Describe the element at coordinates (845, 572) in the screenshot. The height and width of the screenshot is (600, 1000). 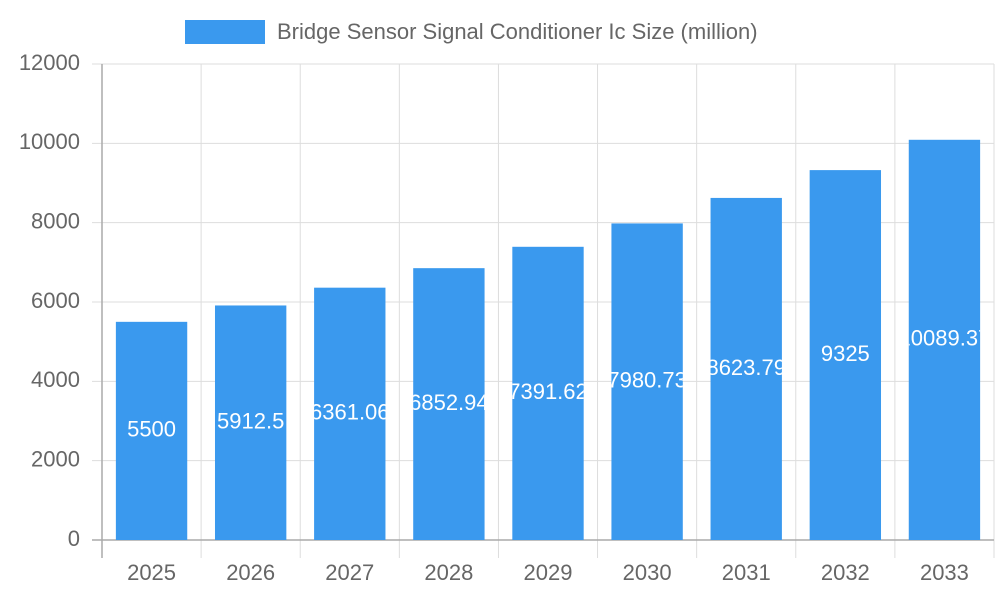
I see `x-tick-label: 2032` at that location.